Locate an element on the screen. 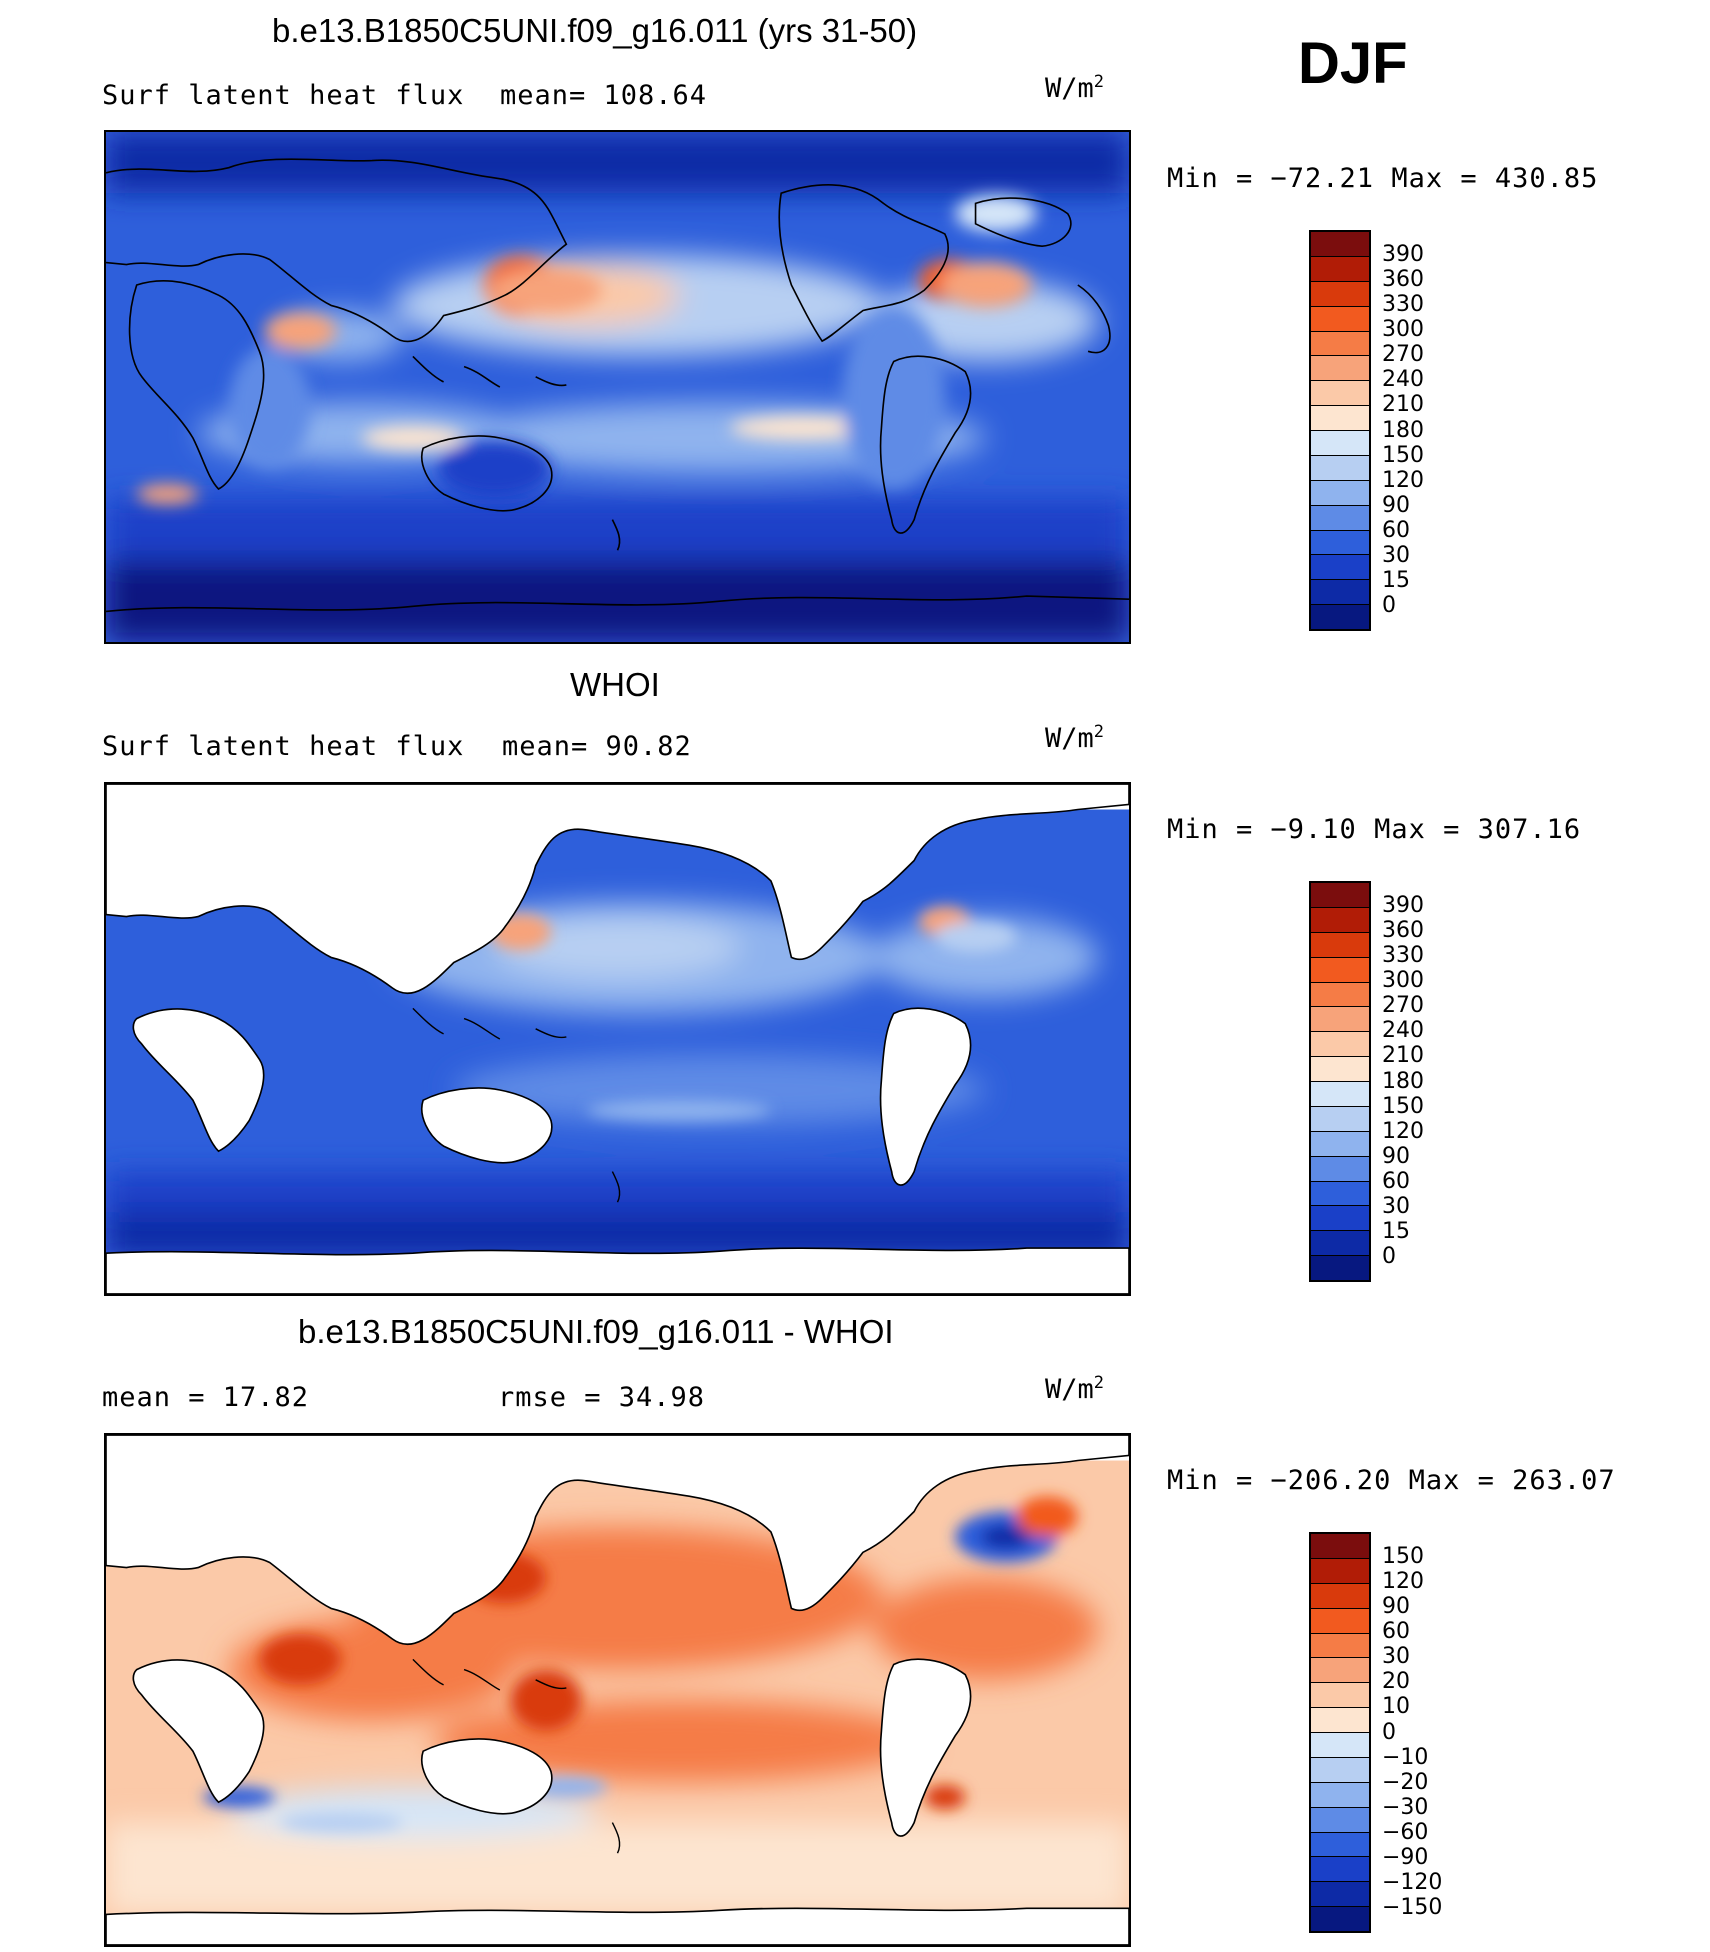 This screenshot has height=1952, width=1710. panel-1-minmax: Min = −72.21 Max = 430.85 is located at coordinates (1383, 178).